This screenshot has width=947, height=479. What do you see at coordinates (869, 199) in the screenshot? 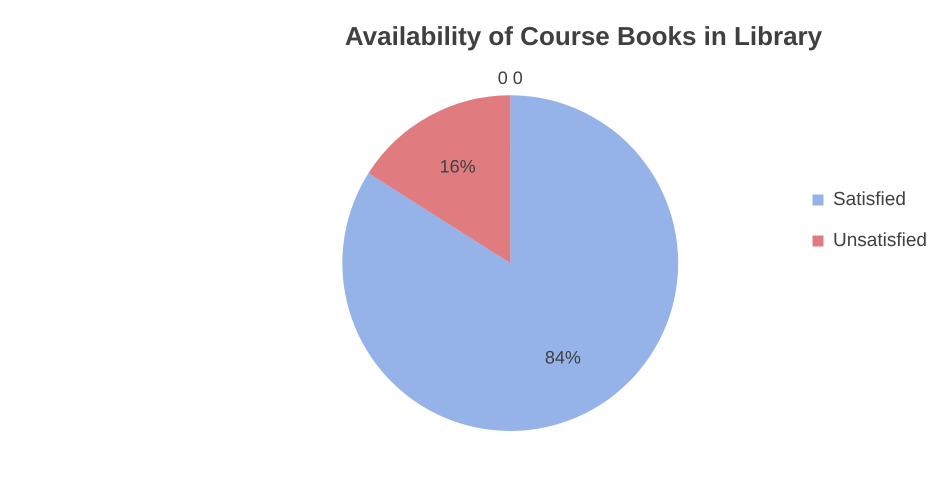
I see `legend-label: Satisfied` at bounding box center [869, 199].